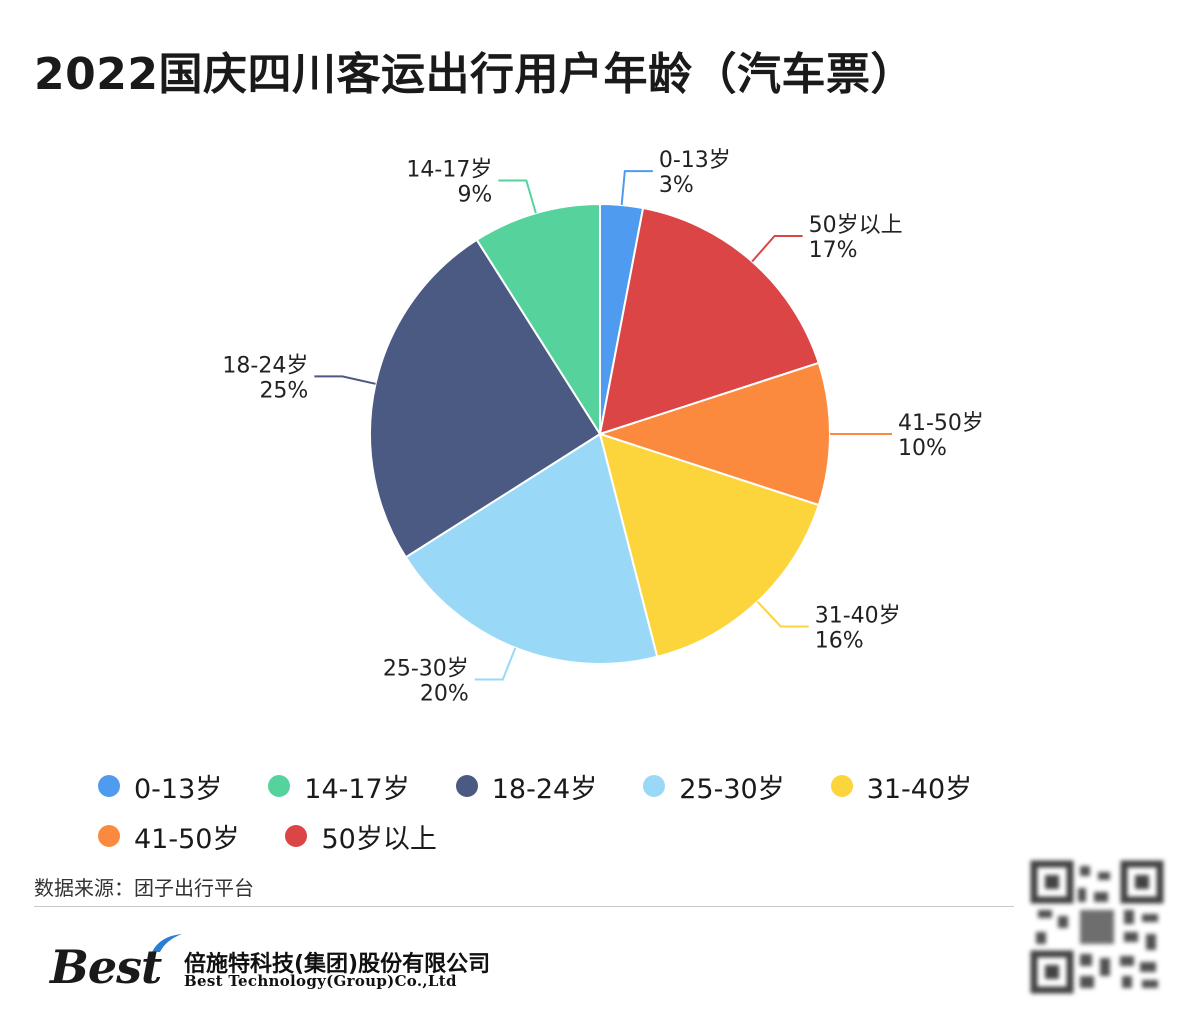  I want to click on company-name-cn: 倍施特科技(集团)股份有限公司, so click(337, 964).